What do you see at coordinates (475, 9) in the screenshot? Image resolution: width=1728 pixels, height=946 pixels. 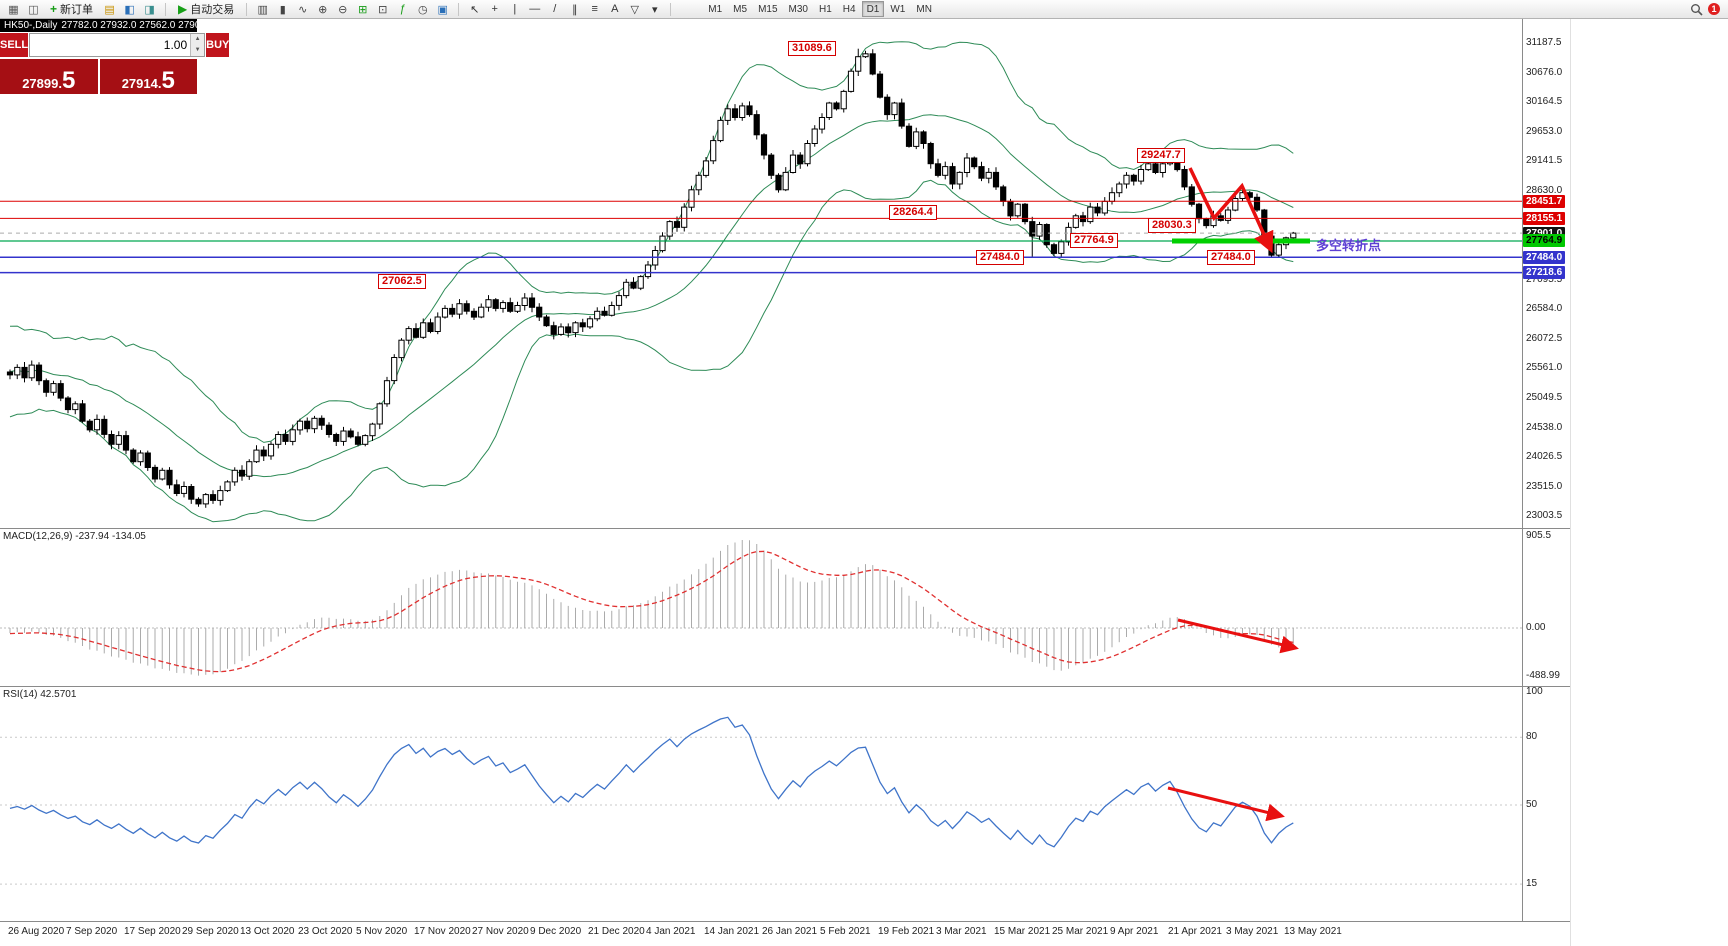 I see `cursor-icon: ↖` at bounding box center [475, 9].